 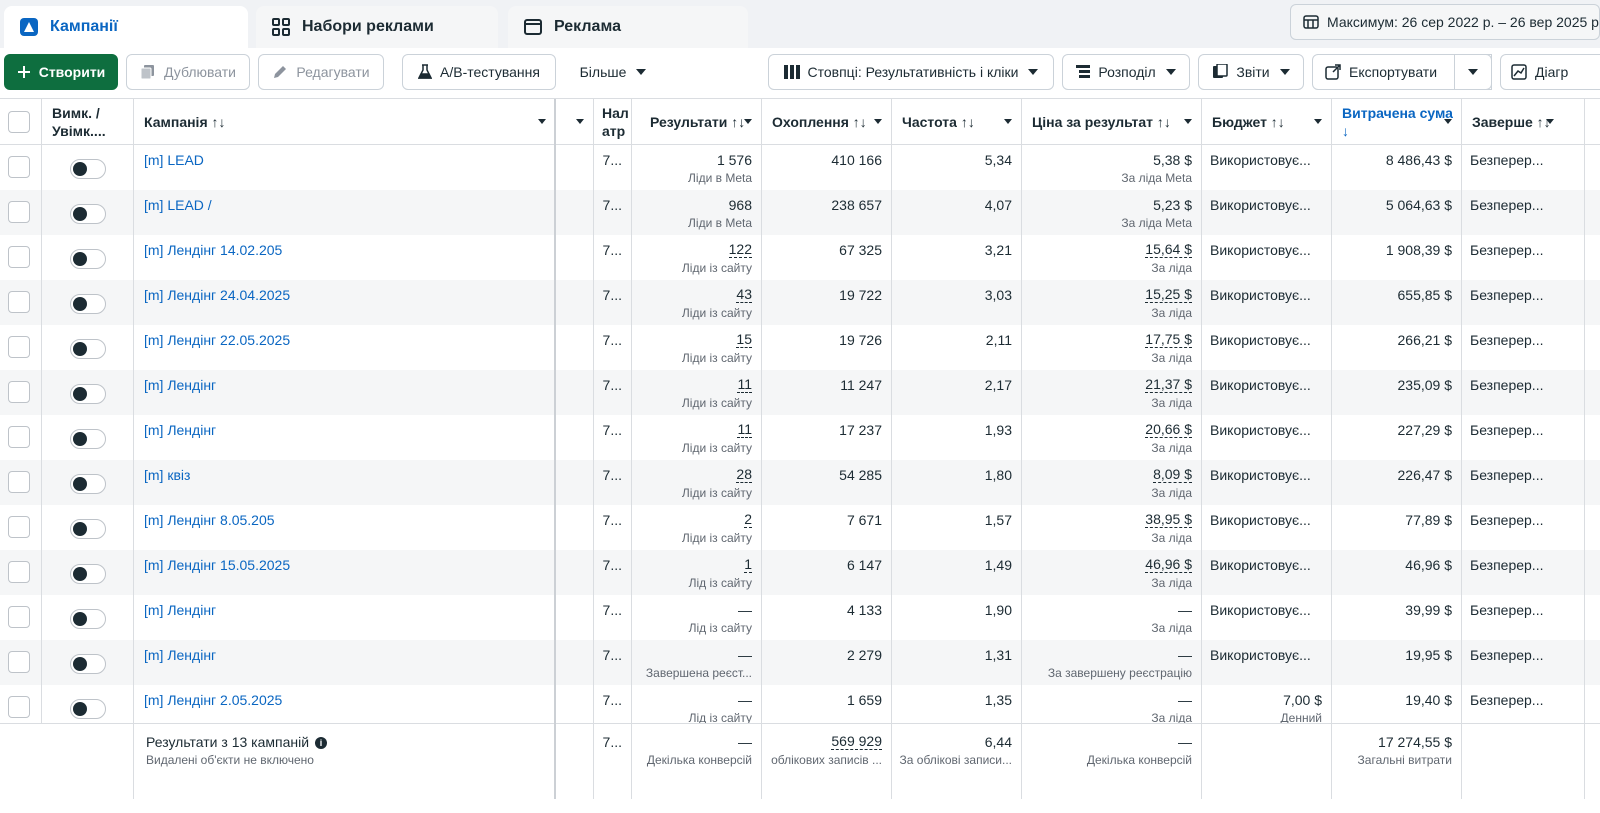 What do you see at coordinates (716, 403) in the screenshot?
I see `results-subtext: Ліди із сайту` at bounding box center [716, 403].